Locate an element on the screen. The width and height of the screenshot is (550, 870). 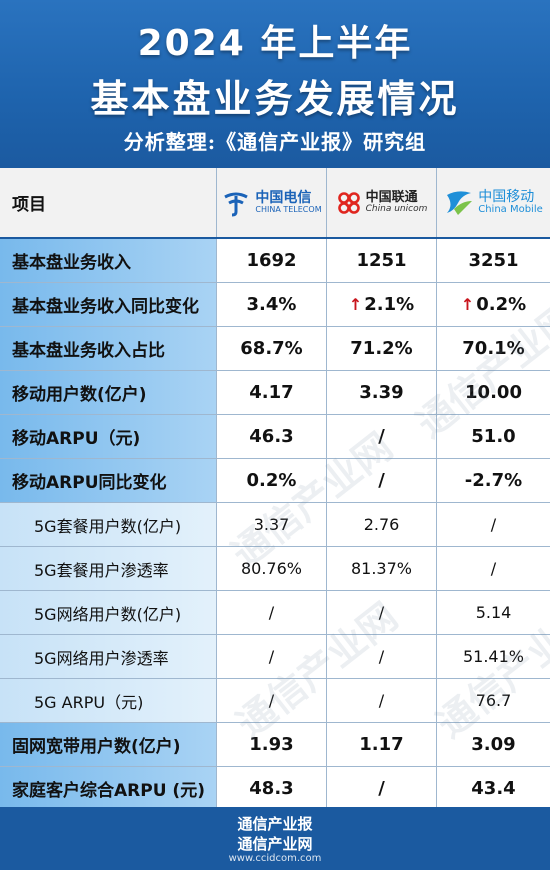
footer-brand-2: 通信产业网 is located at coordinates (275, 844).